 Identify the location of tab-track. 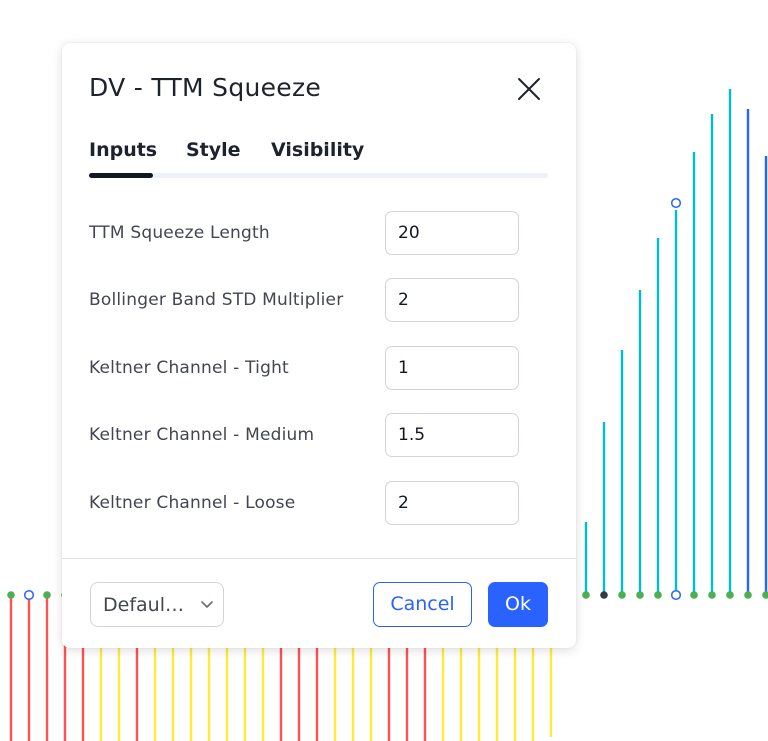
(318, 175).